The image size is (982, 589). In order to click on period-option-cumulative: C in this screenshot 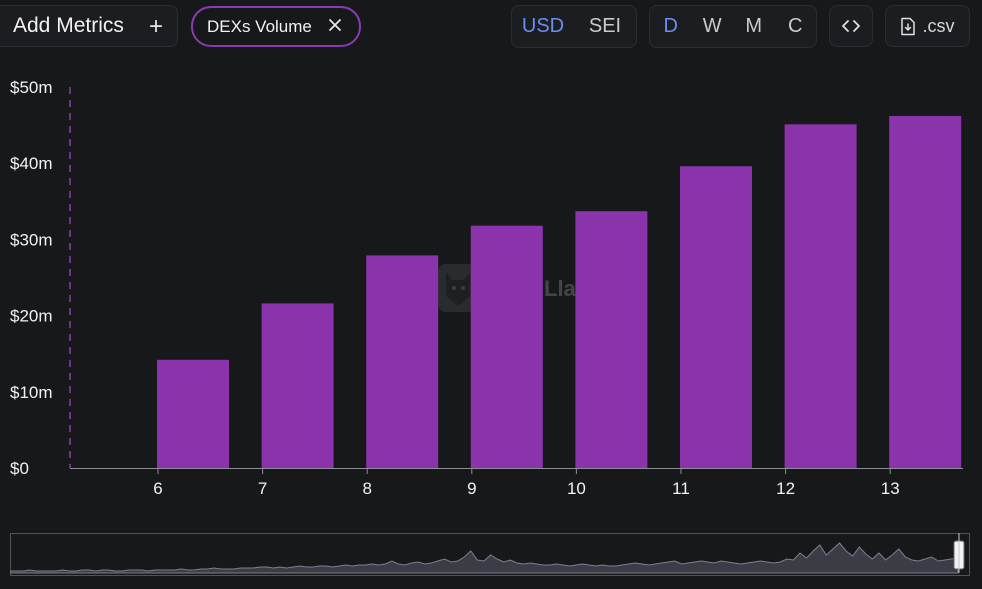, I will do `click(795, 26)`.